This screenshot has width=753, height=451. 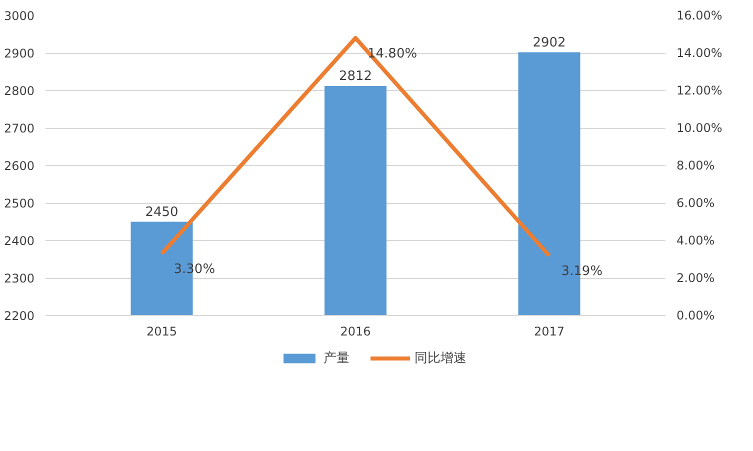 What do you see at coordinates (19, 316) in the screenshot?
I see `y-tick-label: 2200` at bounding box center [19, 316].